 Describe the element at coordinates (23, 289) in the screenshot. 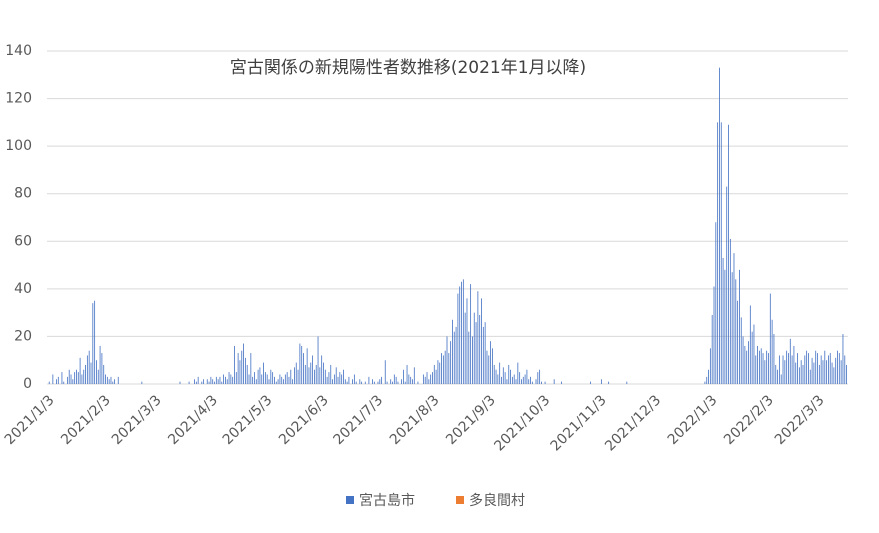

I see `y-tick-label: 40` at that location.